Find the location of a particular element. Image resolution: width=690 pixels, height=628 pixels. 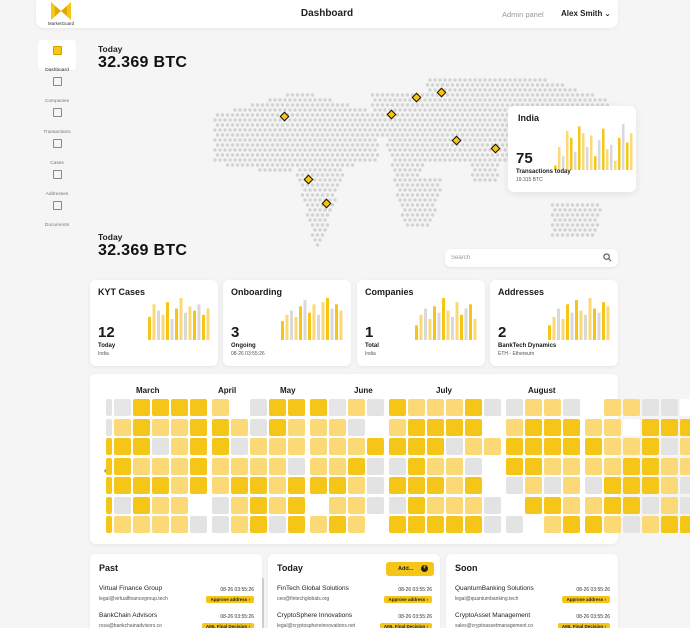

action-badge: AML Final Decision › is located at coordinates (405, 625).